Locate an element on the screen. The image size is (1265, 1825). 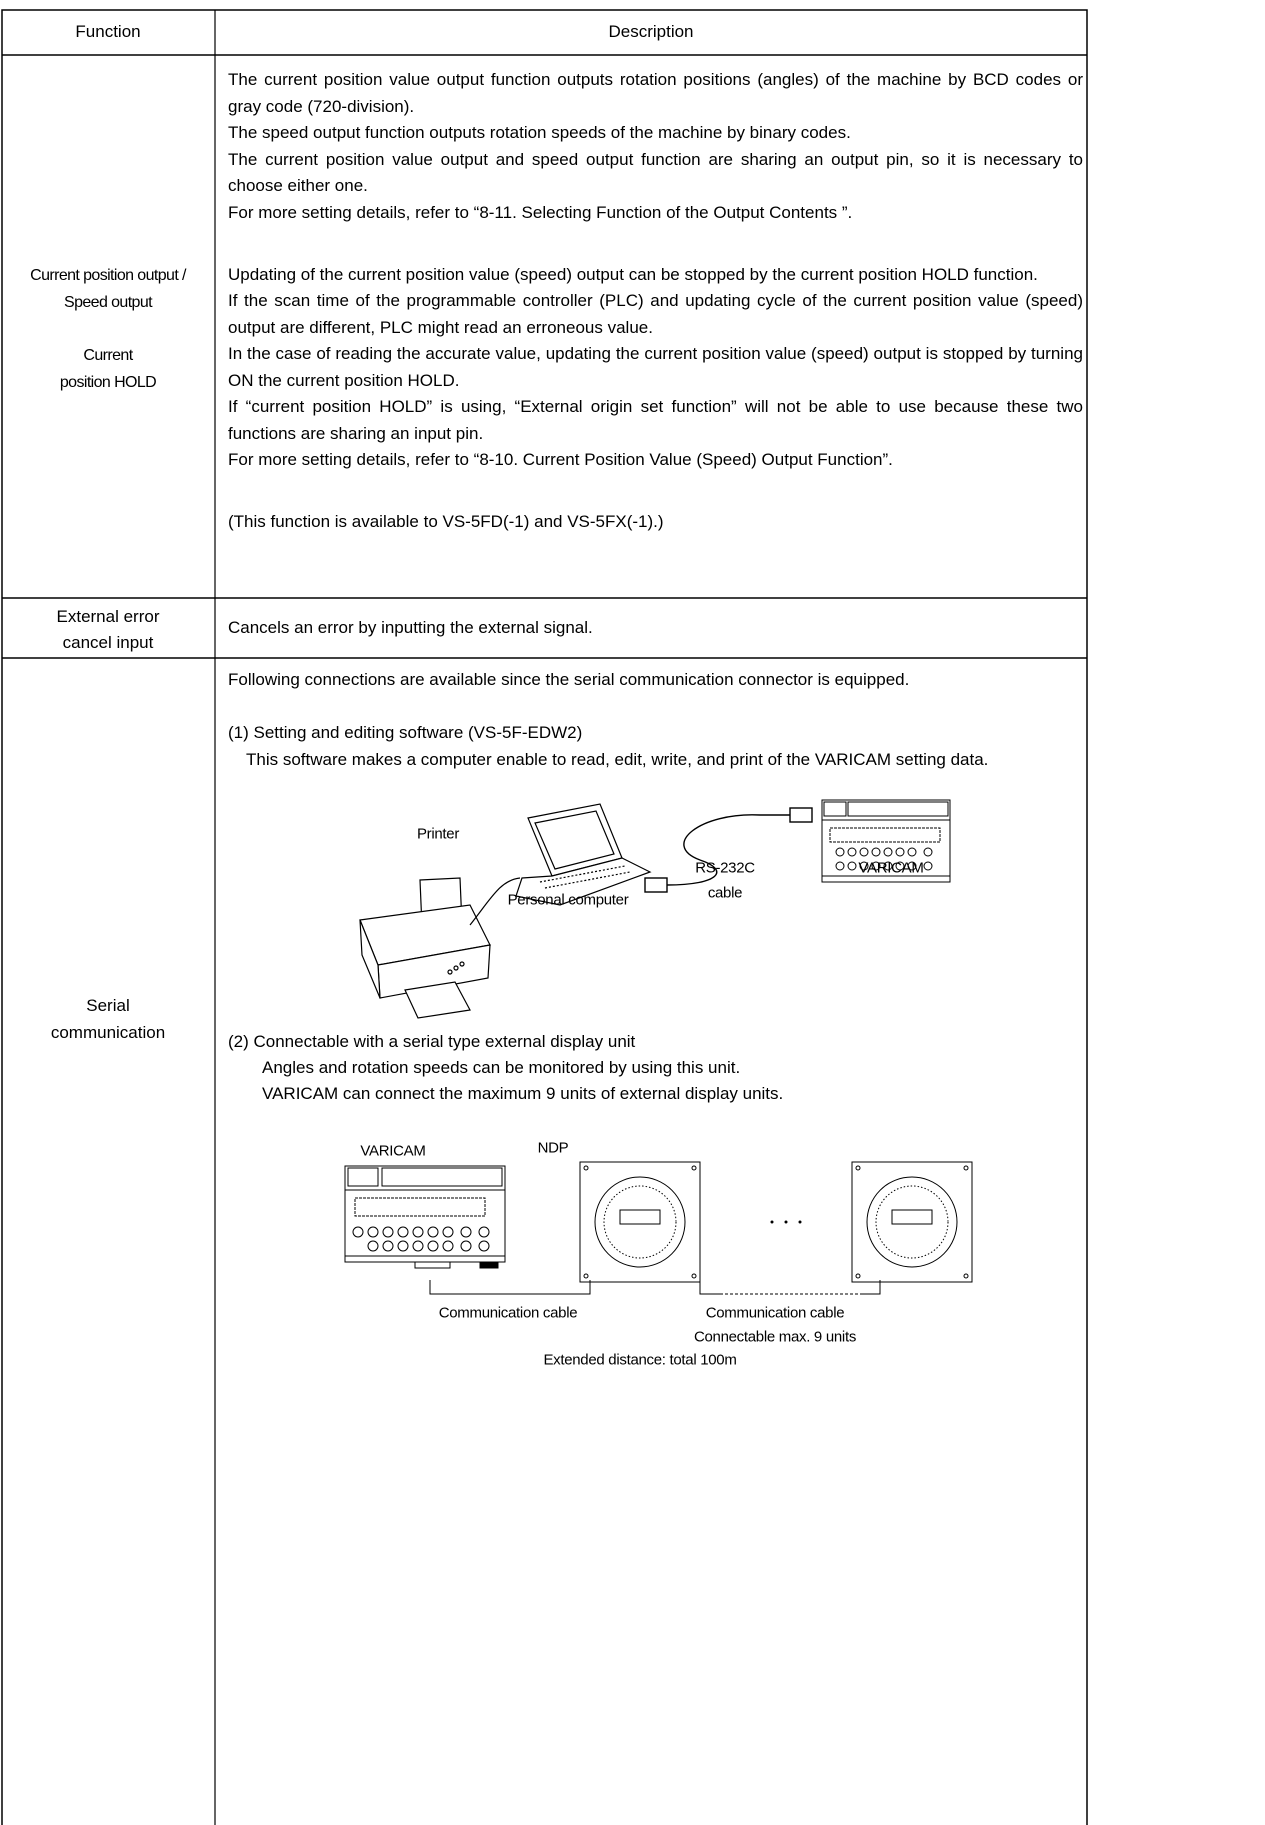
cable-icon is located at coordinates (728, 850).